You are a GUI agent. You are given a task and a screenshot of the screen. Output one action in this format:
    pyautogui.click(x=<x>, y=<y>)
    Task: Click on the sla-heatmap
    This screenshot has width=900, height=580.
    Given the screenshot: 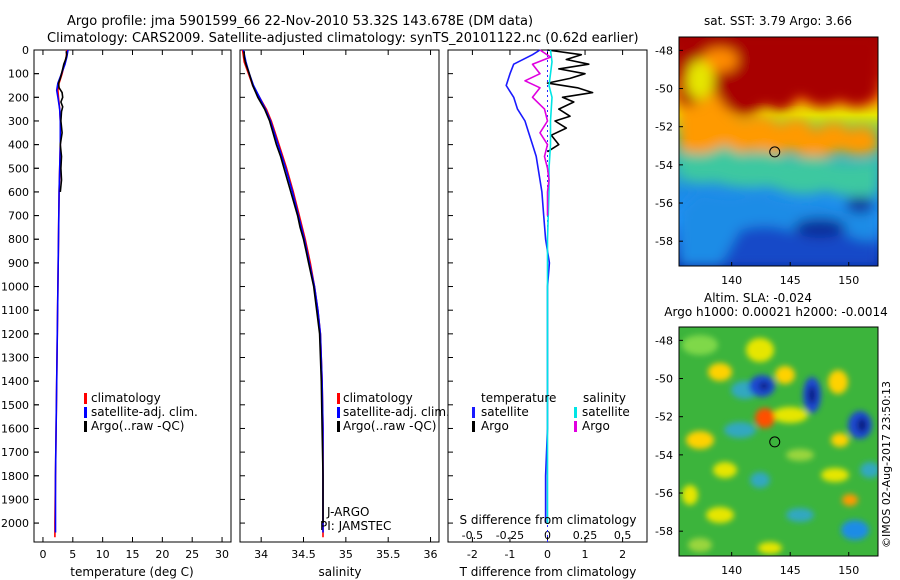 What is the action you would take?
    pyautogui.click(x=778, y=441)
    